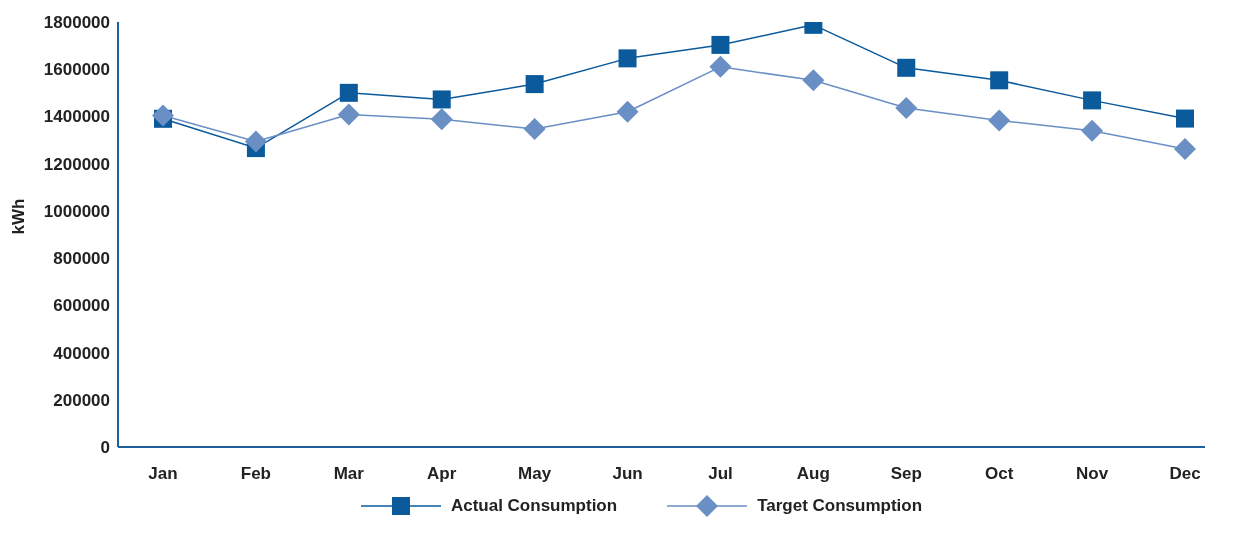  I want to click on y-tick-label: 1200000, so click(76, 164).